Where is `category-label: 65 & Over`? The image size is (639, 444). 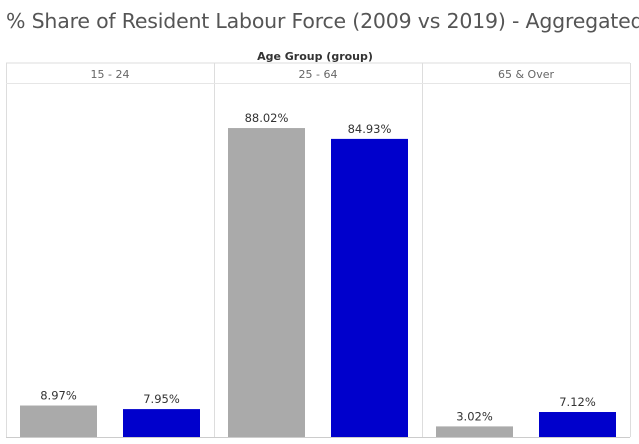 category-label: 65 & Over is located at coordinates (526, 74).